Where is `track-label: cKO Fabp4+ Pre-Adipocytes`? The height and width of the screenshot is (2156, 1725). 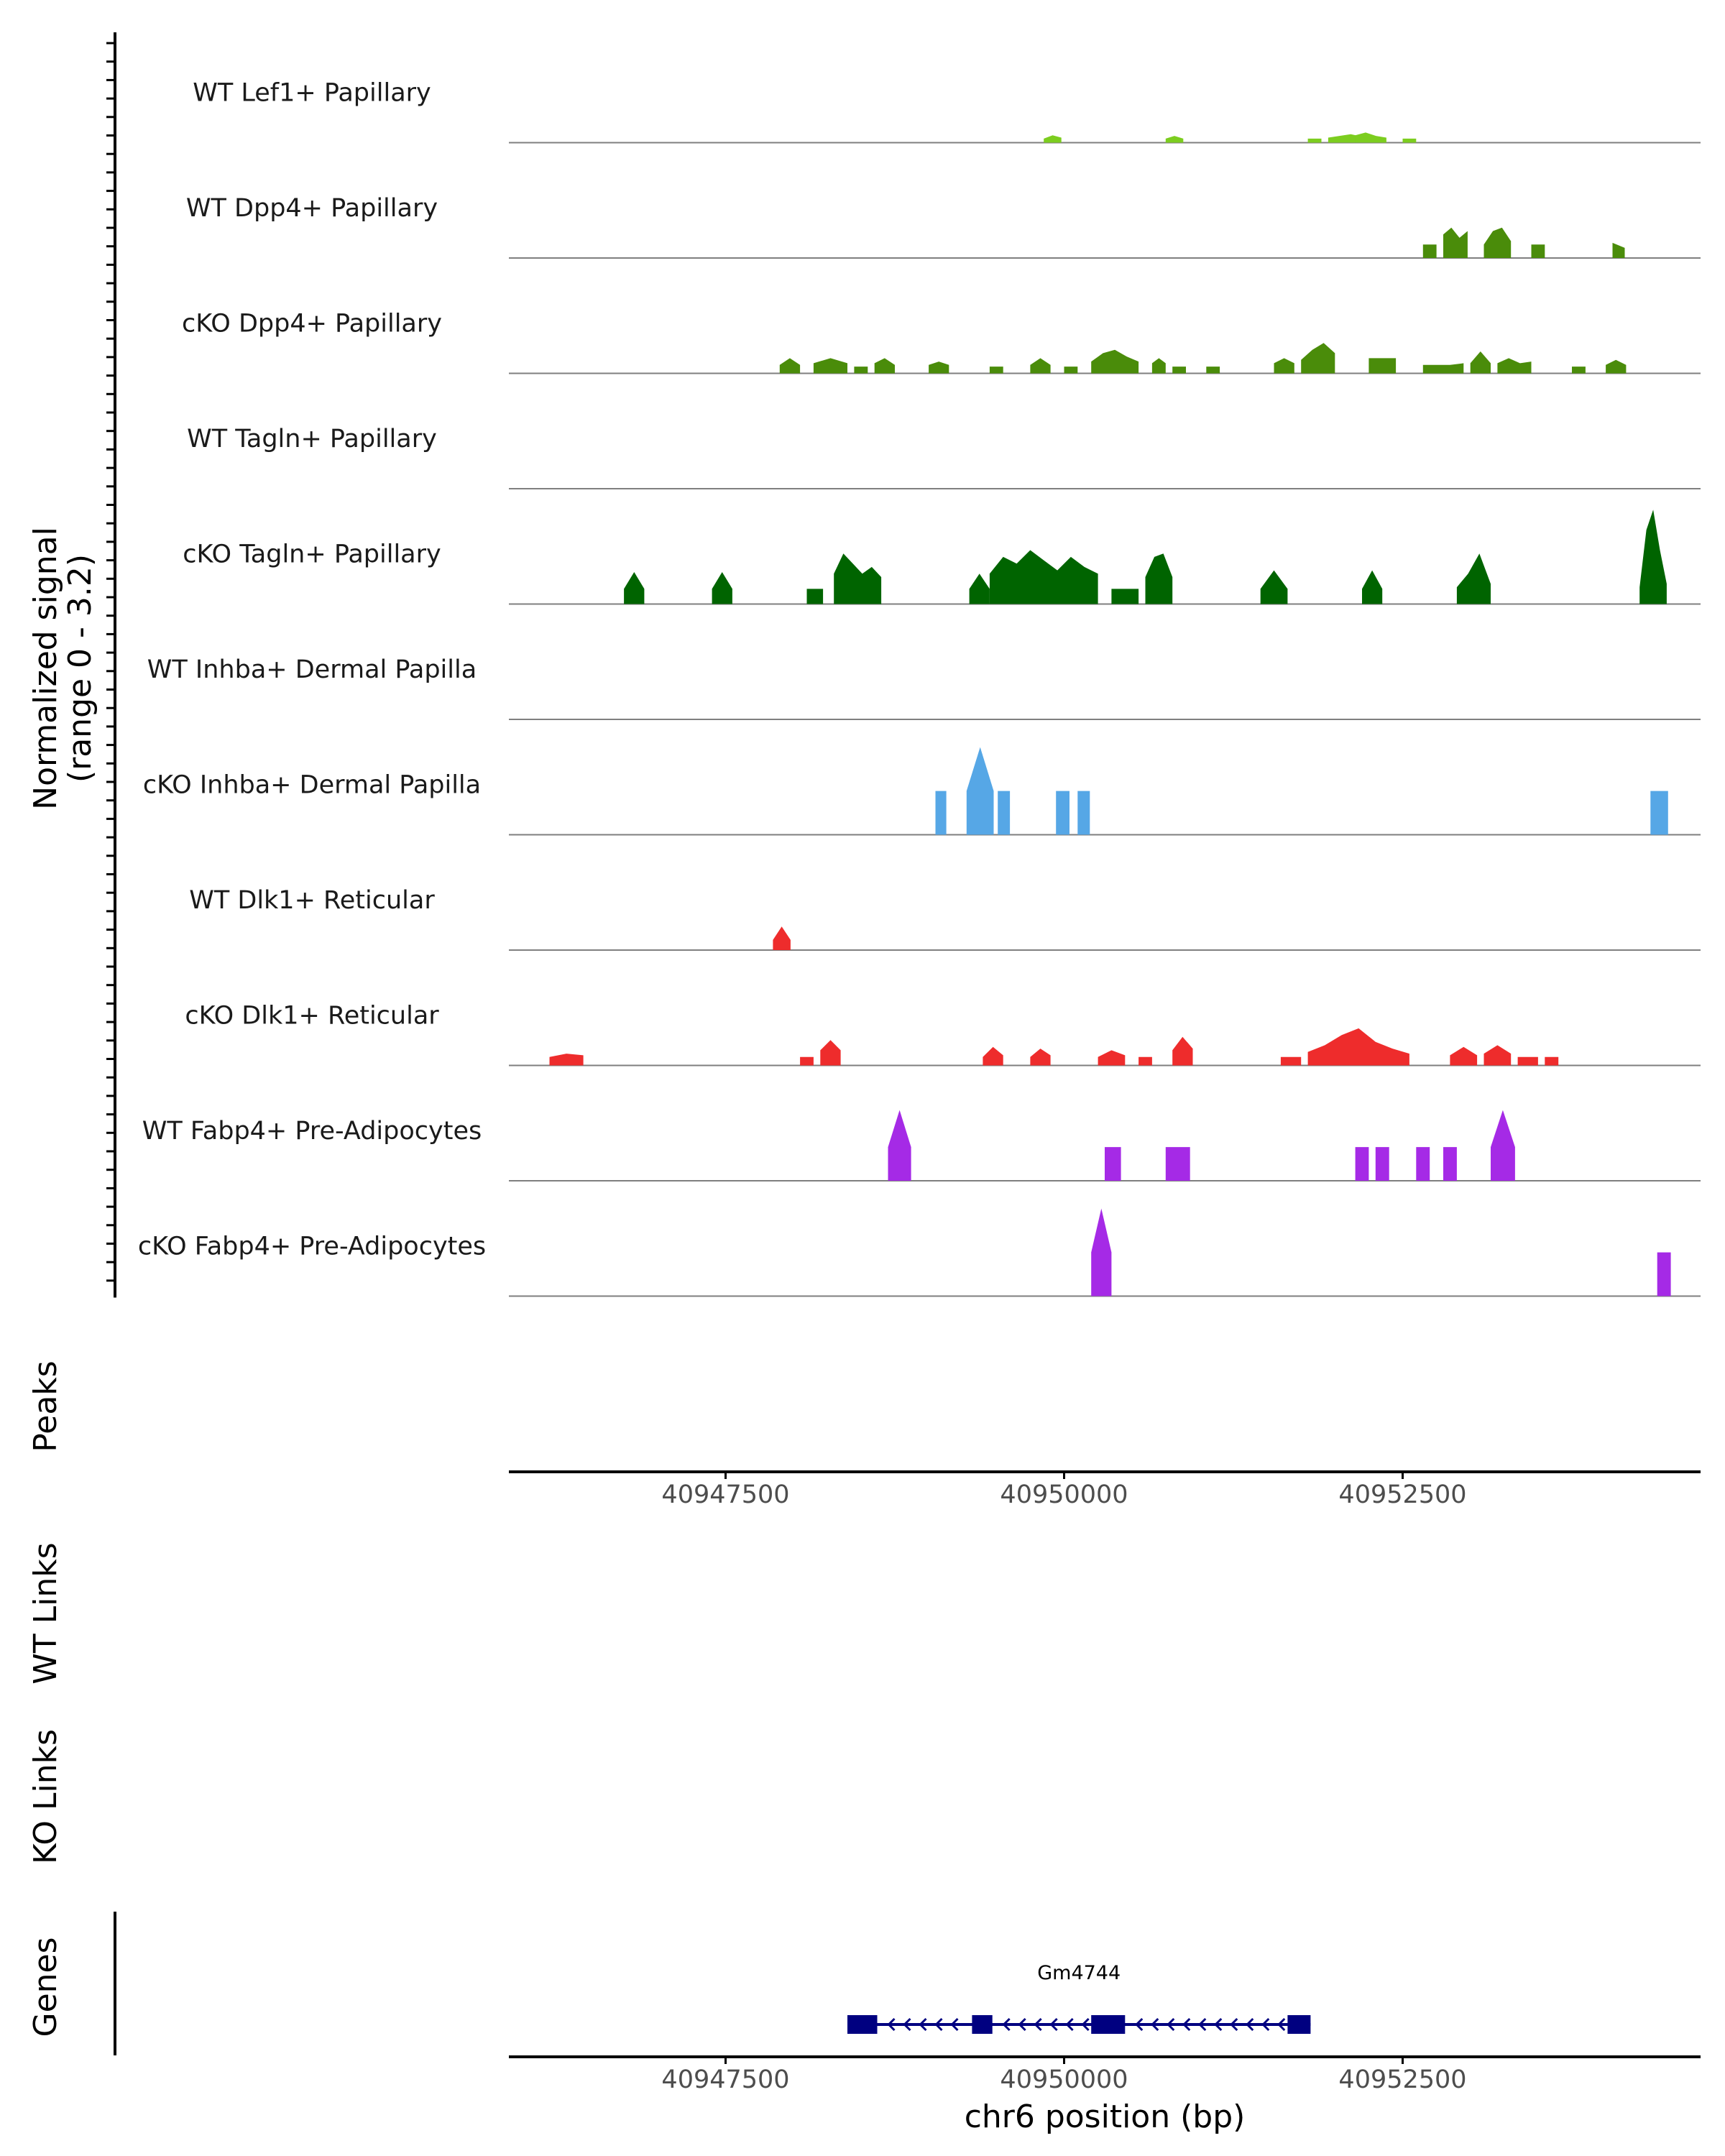 track-label: cKO Fabp4+ Pre-Adipocytes is located at coordinates (312, 1247).